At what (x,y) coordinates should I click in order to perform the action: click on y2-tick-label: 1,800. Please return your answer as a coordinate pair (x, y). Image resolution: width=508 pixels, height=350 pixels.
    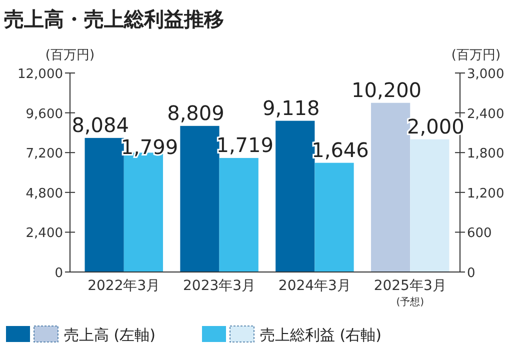
    Looking at the image, I should click on (485, 154).